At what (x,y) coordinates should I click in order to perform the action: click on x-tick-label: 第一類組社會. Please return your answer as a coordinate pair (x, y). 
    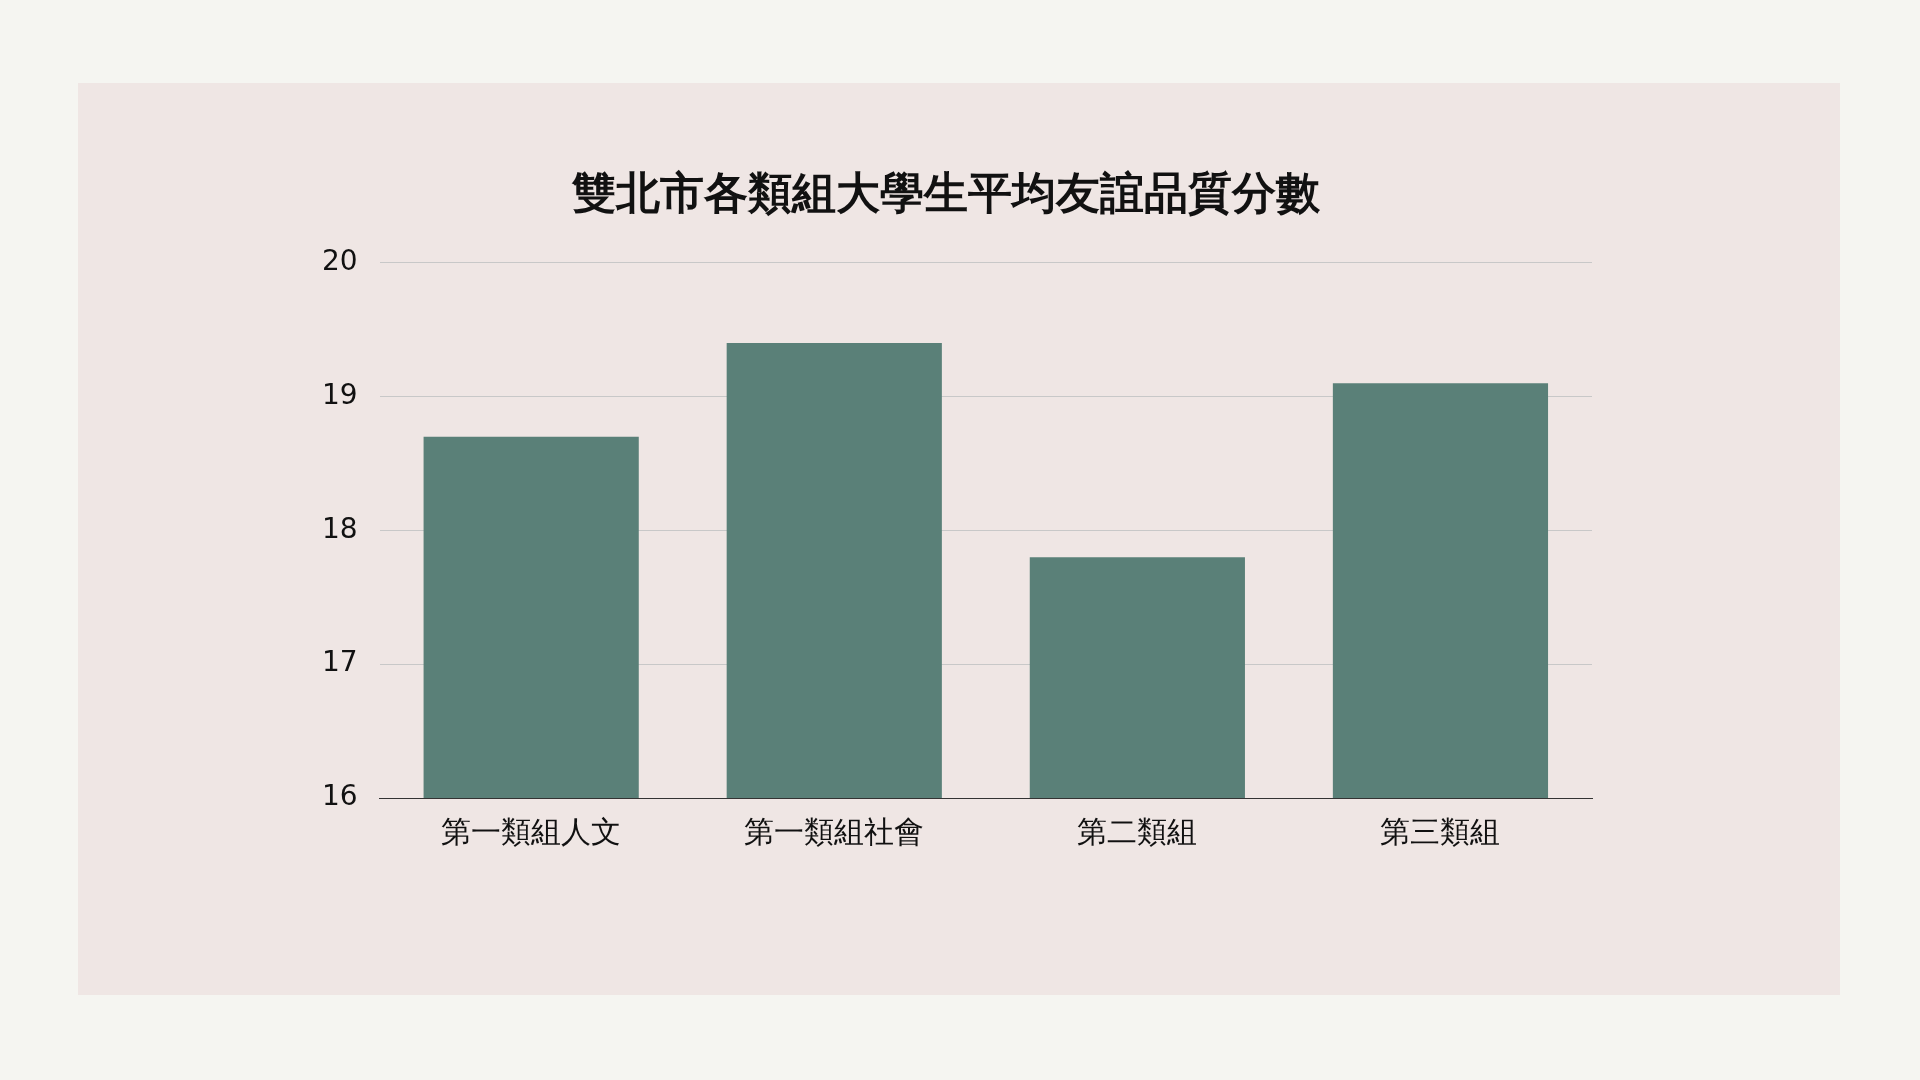
    Looking at the image, I should click on (834, 831).